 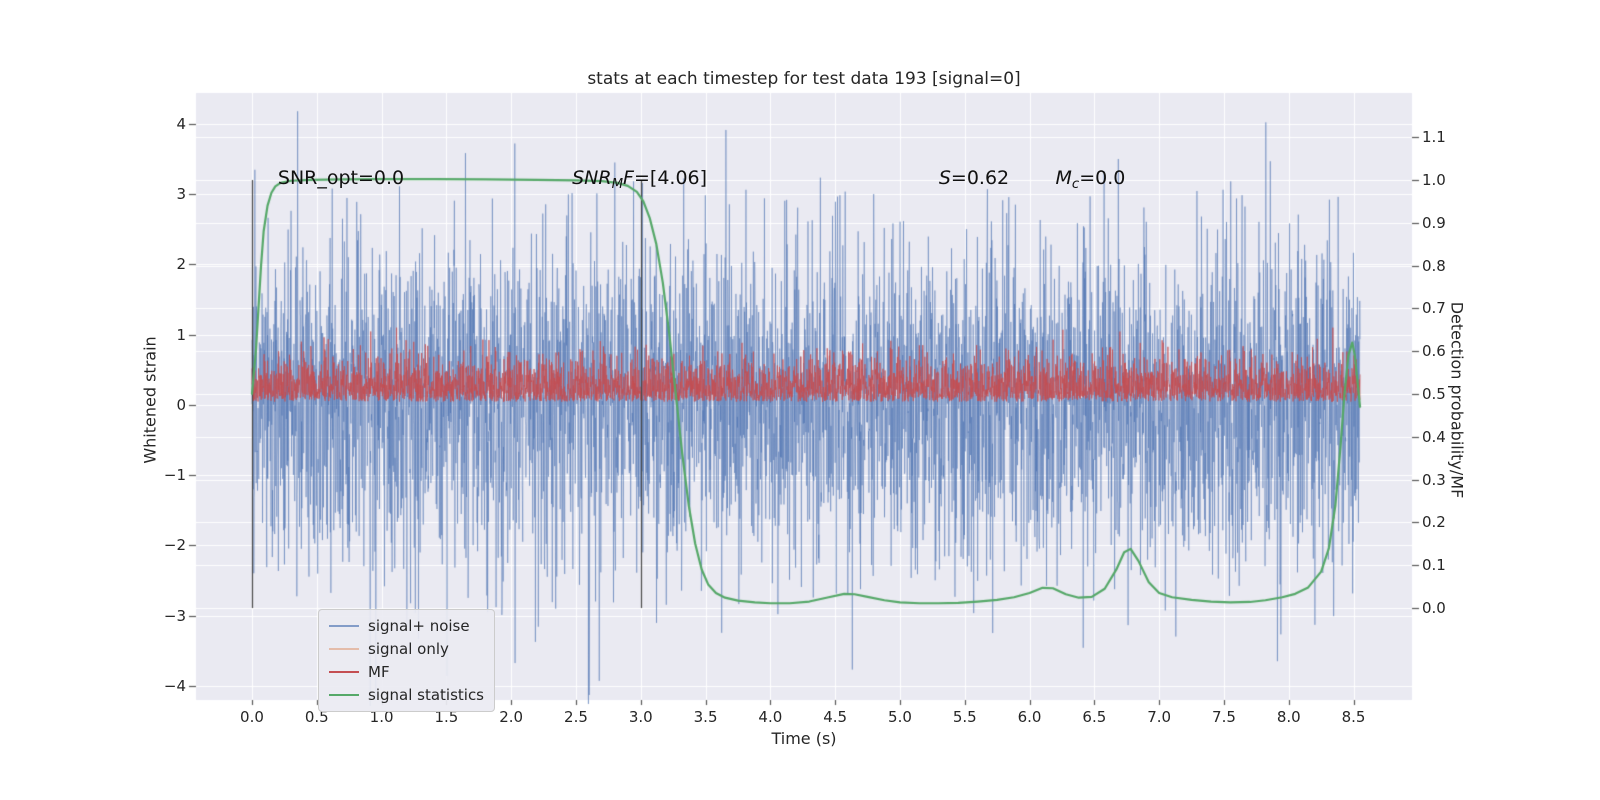 What do you see at coordinates (181, 404) in the screenshot?
I see `y-left-tick-label: 0` at bounding box center [181, 404].